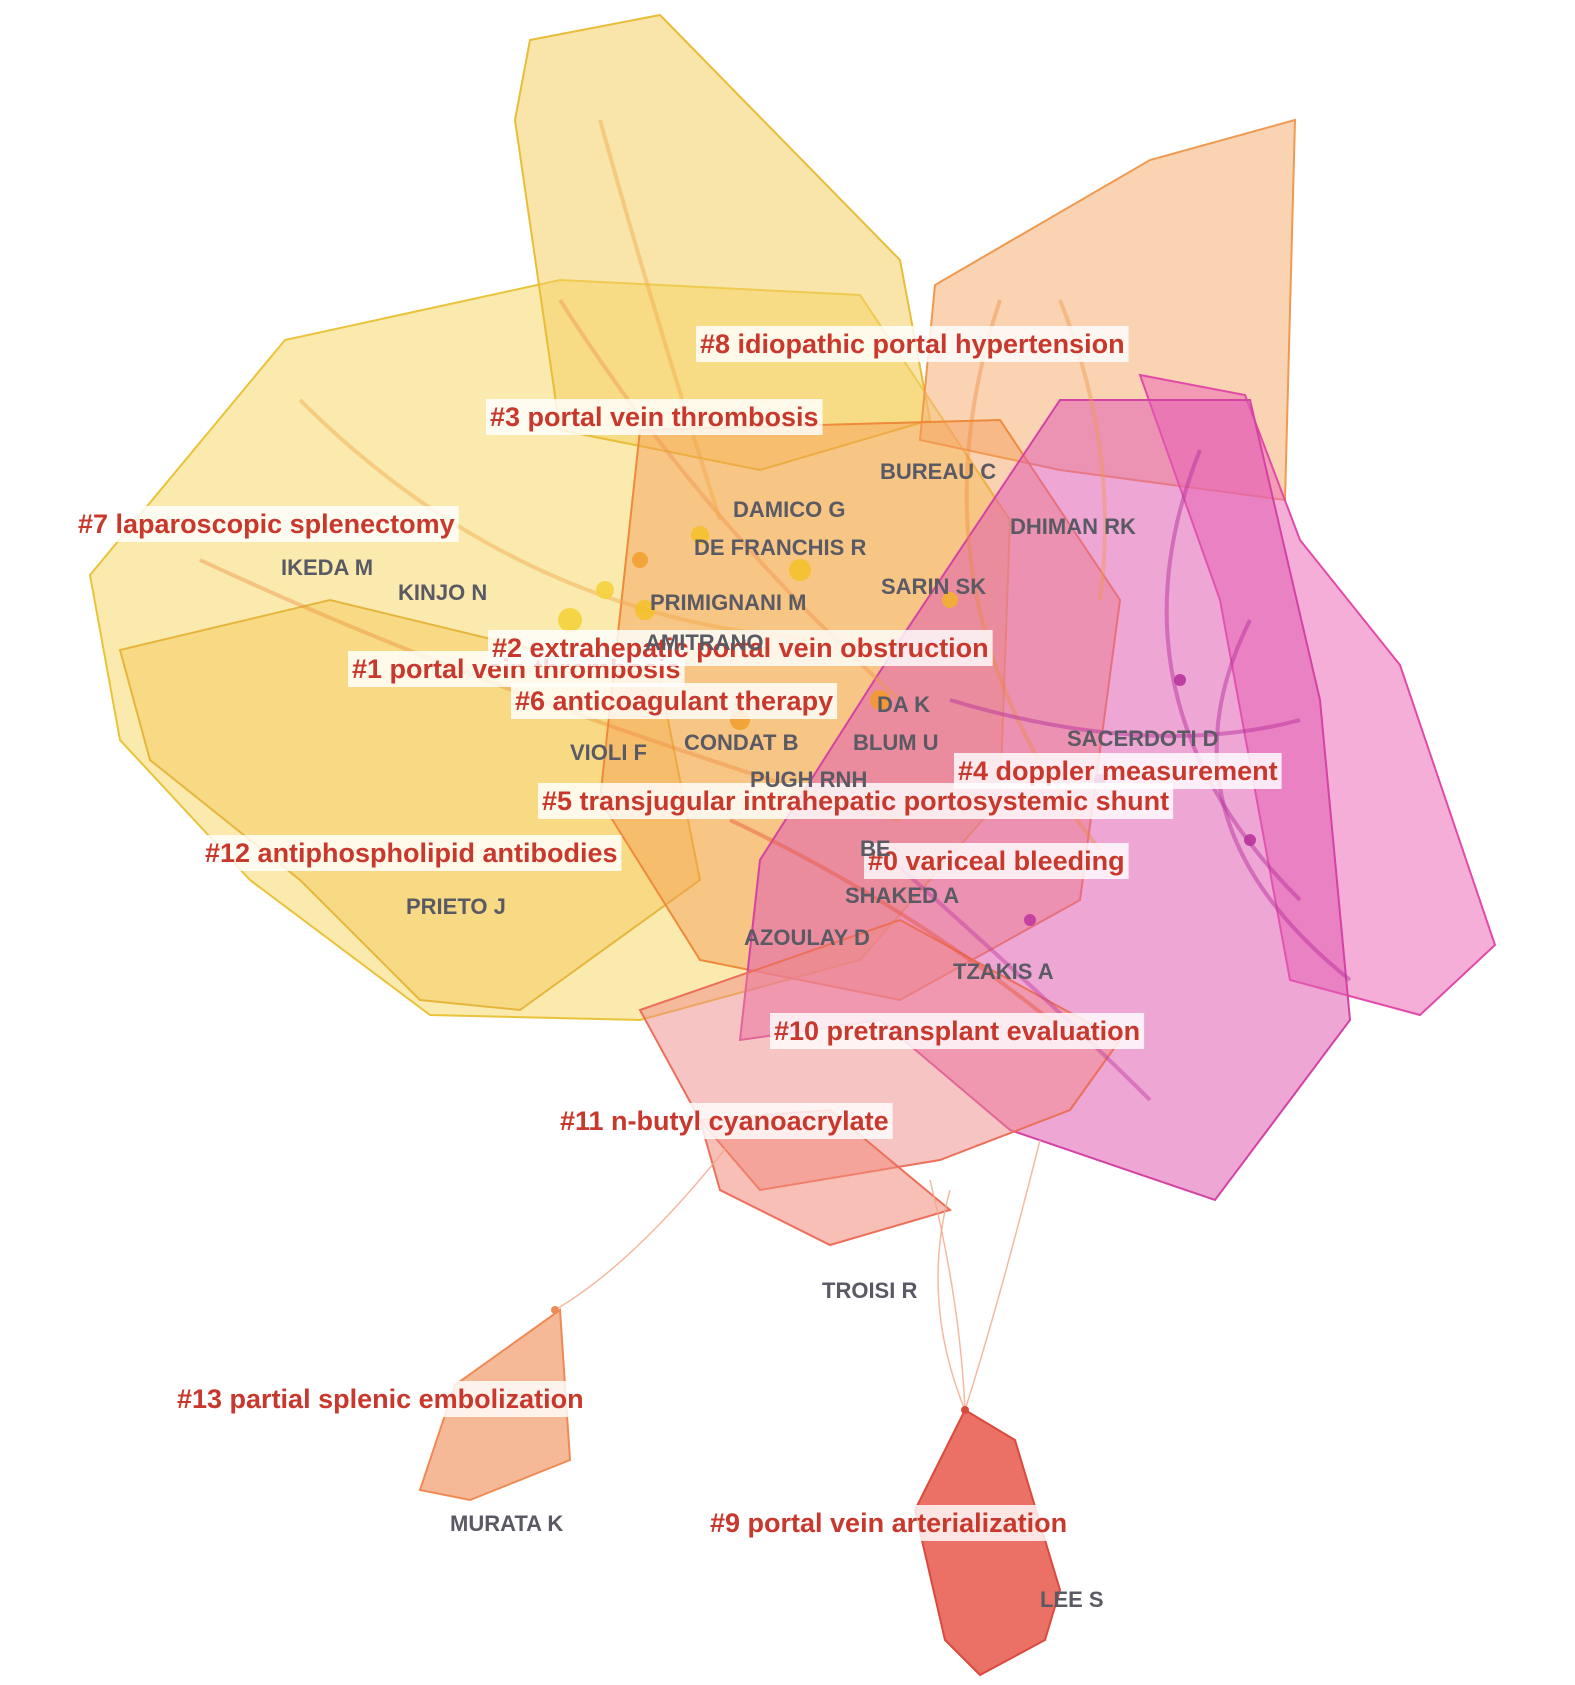 This screenshot has height=1685, width=1575. I want to click on cluster-label-2-text: #2 extrahepatic portal vein obstruction, so click(740, 648).